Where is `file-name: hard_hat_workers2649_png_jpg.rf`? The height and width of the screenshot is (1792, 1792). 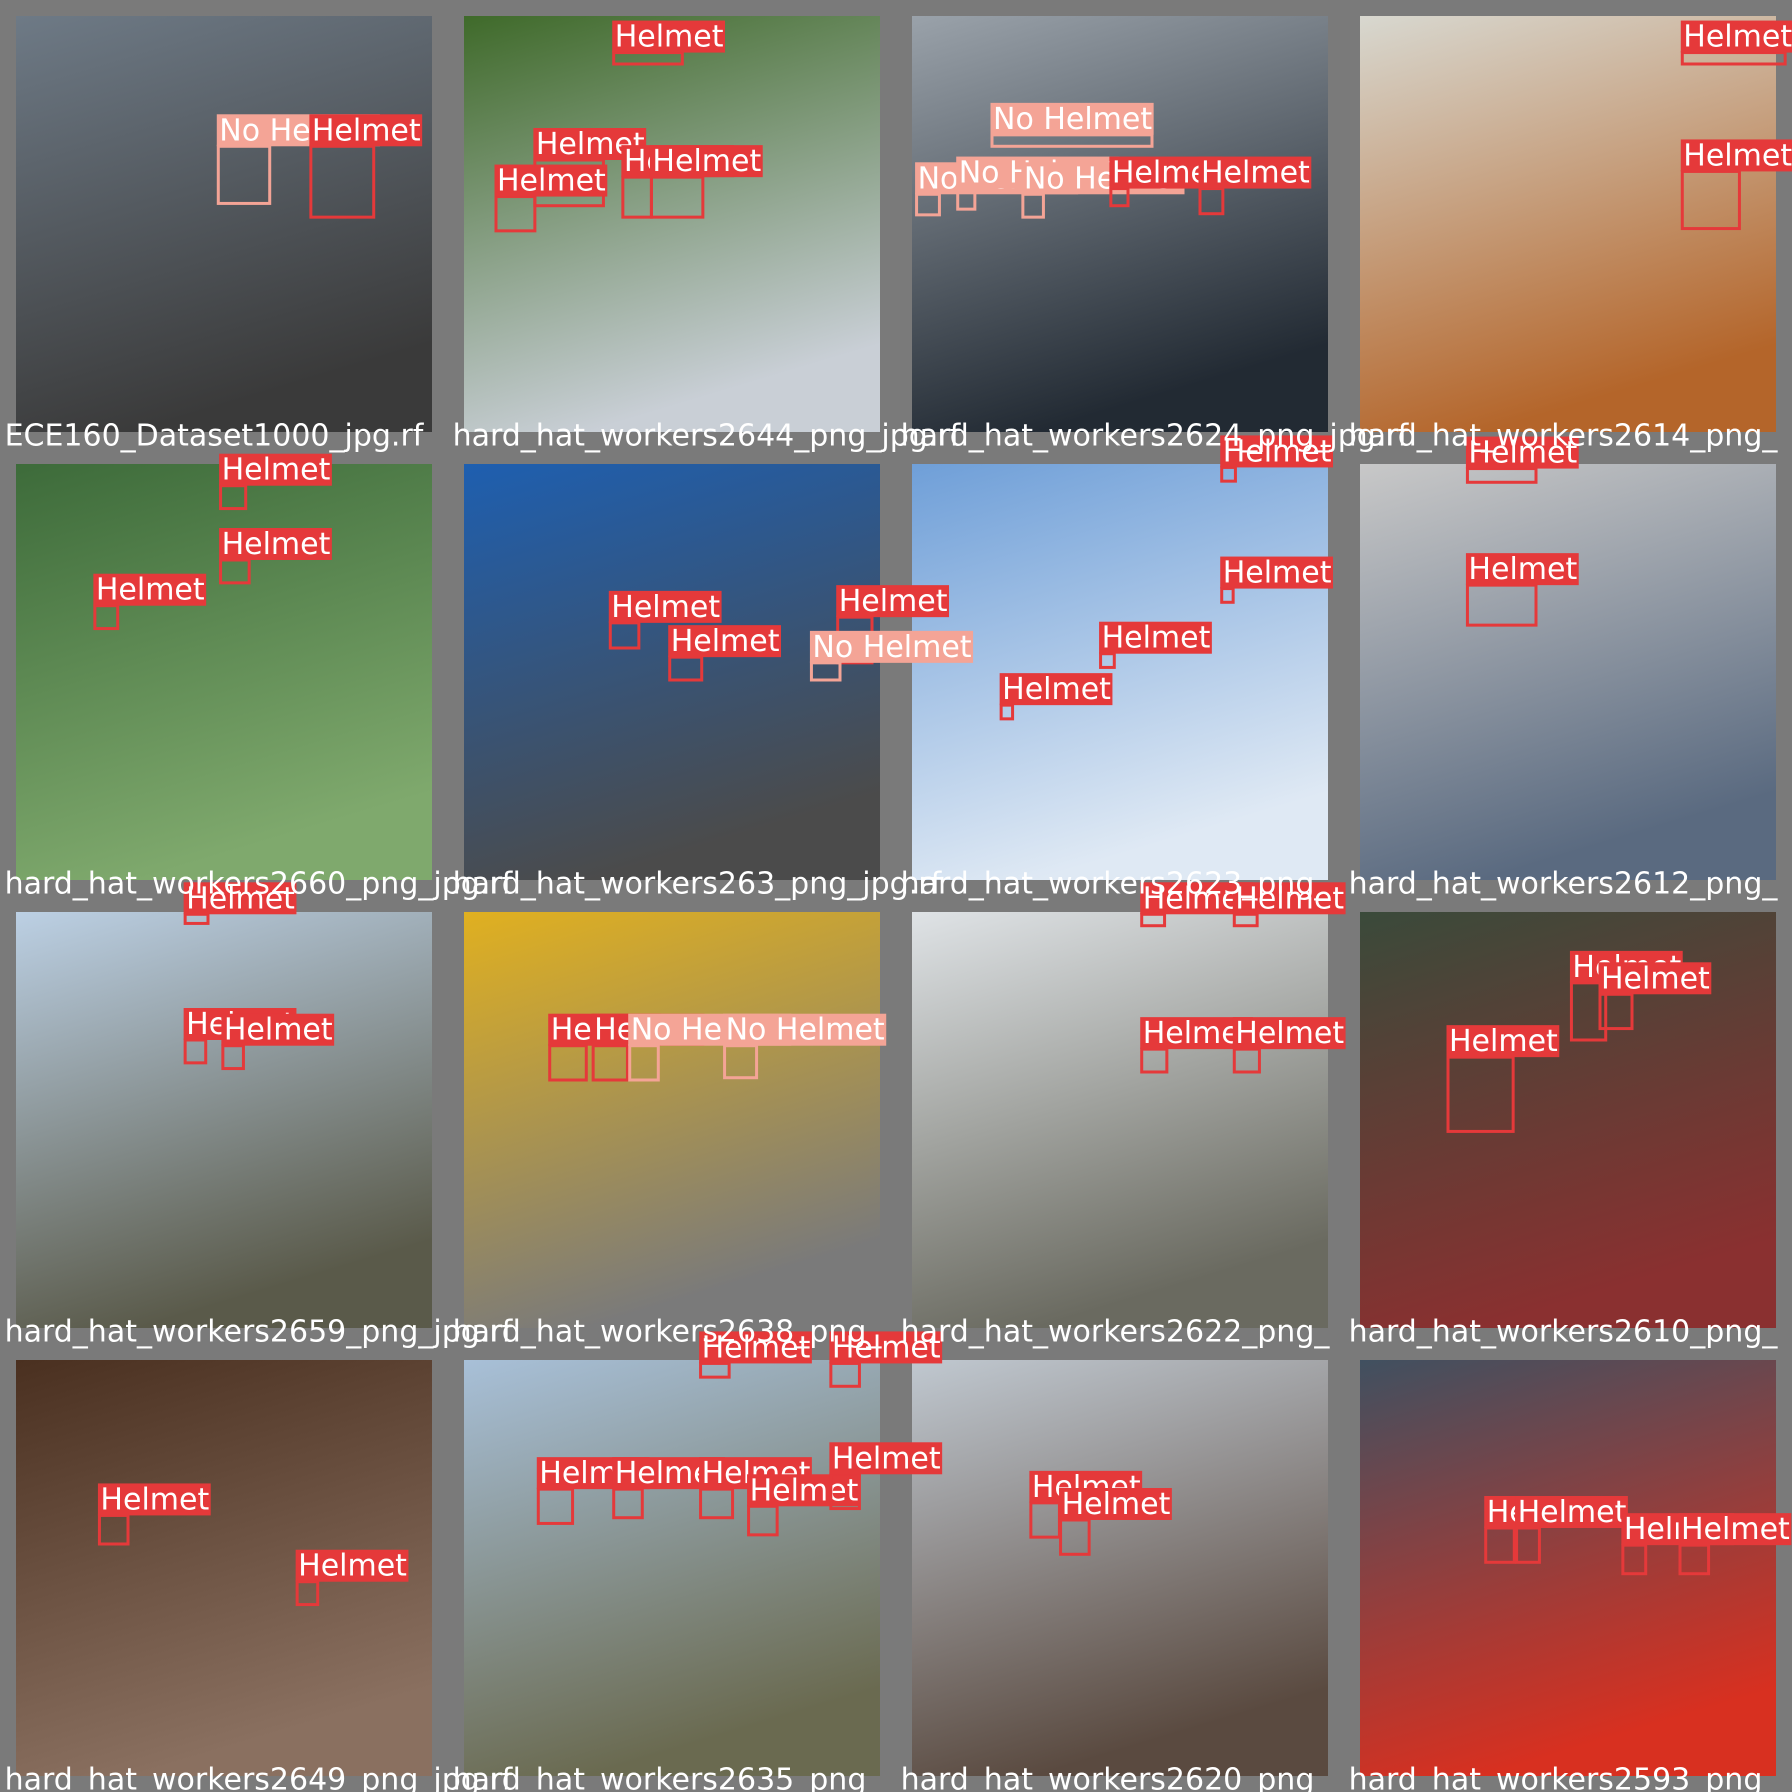
file-name: hard_hat_workers2649_png_jpg.rf is located at coordinates (259, 1777).